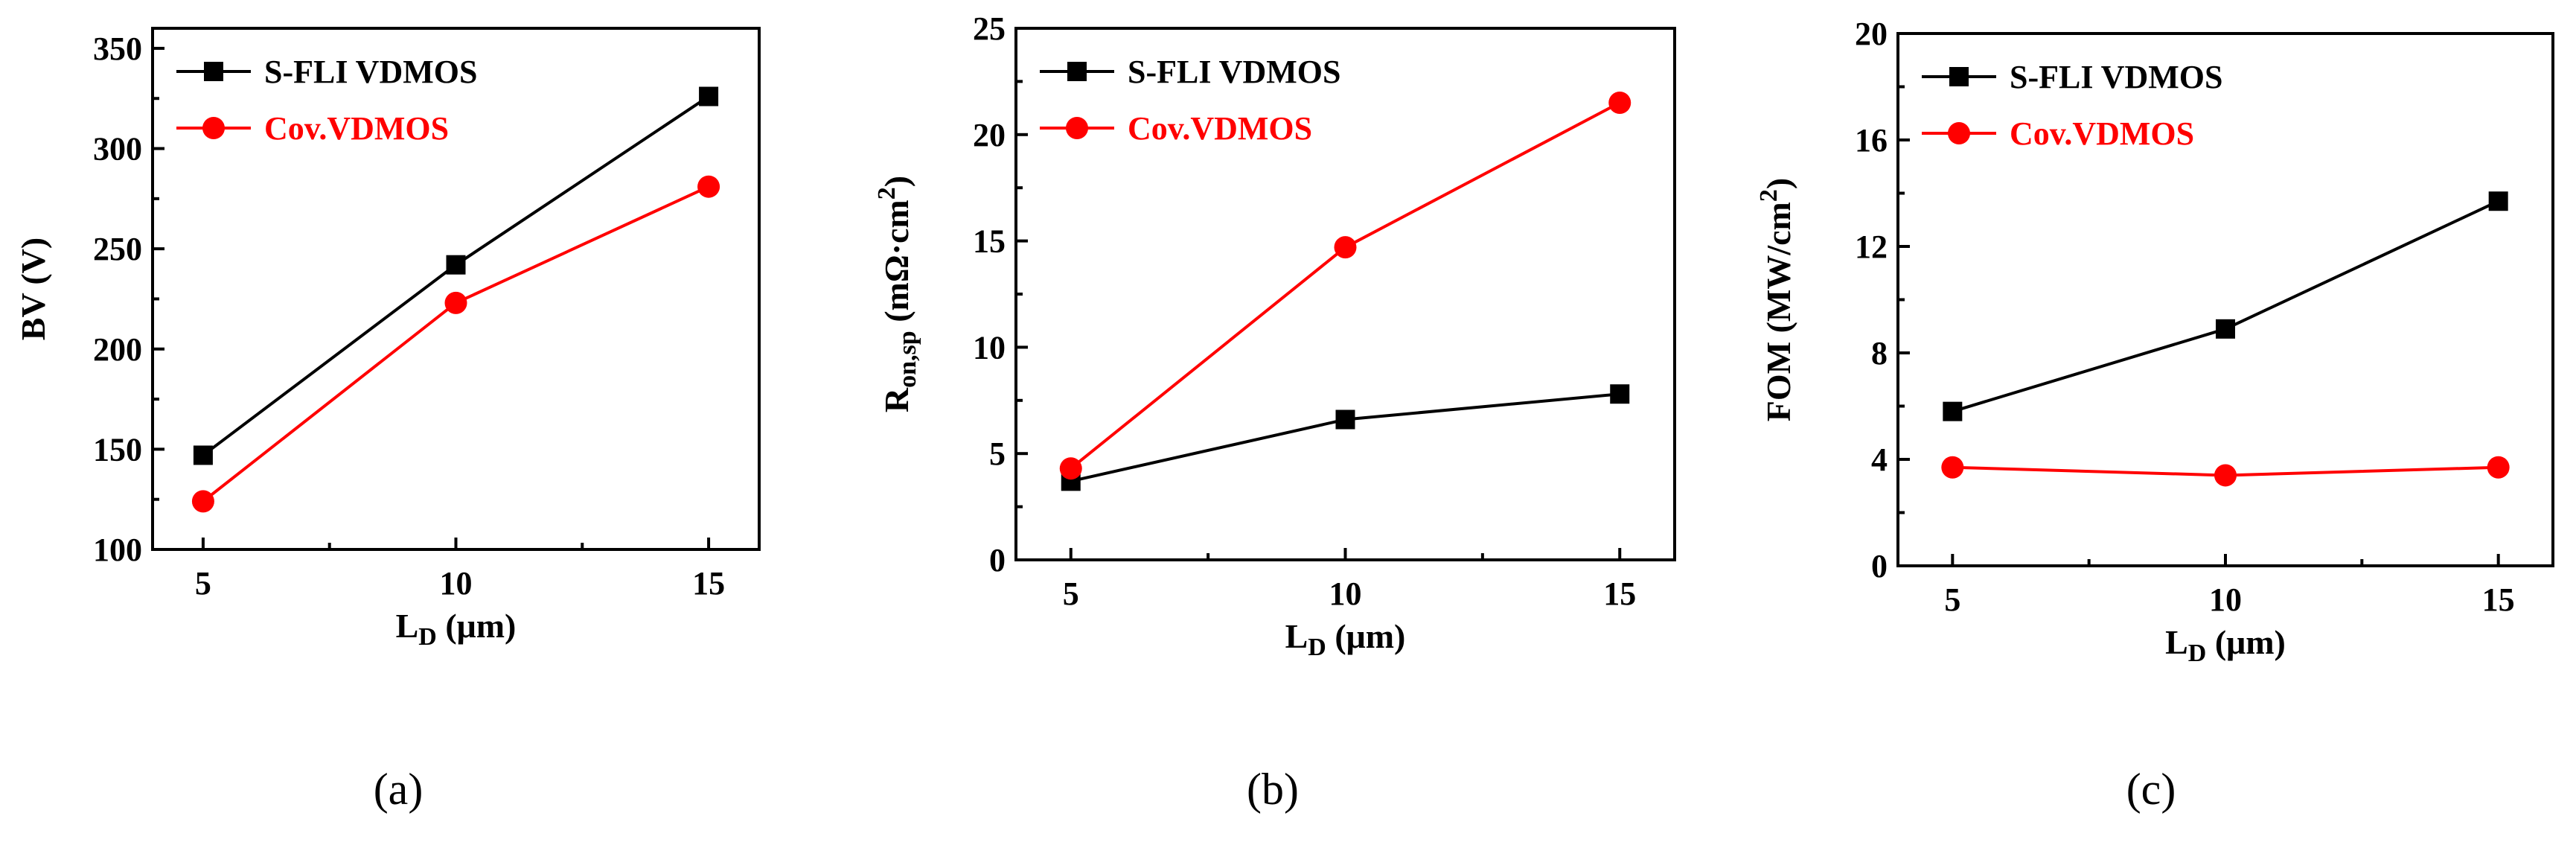 Image resolution: width=2576 pixels, height=848 pixels. Describe the element at coordinates (989, 28) in the screenshot. I see `y-tick-label: 25` at that location.